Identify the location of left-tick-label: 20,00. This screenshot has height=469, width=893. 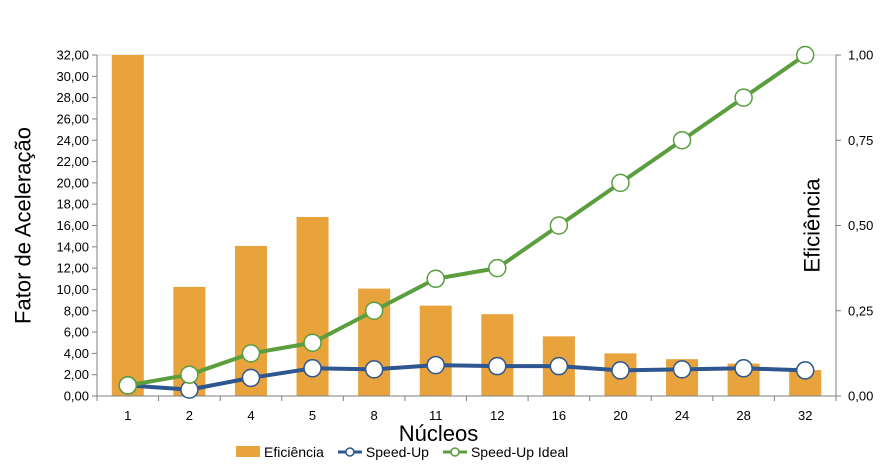
(72, 182).